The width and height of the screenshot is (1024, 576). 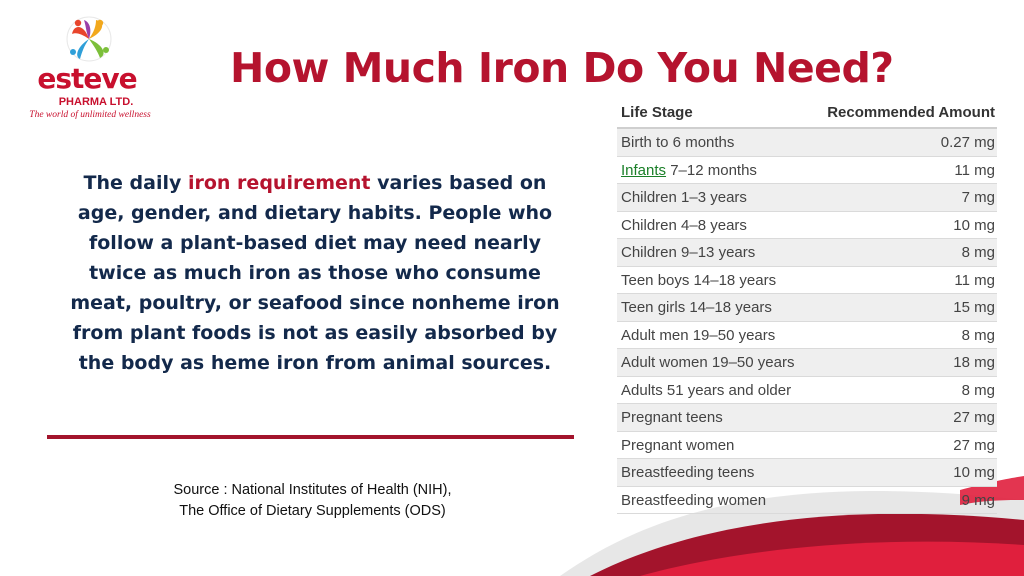 I want to click on life-stage-cell: Children 4–8 years, so click(x=684, y=225).